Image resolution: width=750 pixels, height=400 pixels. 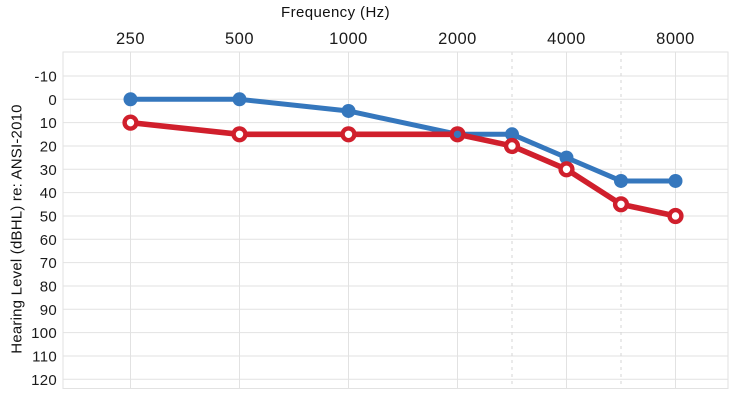 I want to click on x-tick-label: 1000, so click(x=348, y=39).